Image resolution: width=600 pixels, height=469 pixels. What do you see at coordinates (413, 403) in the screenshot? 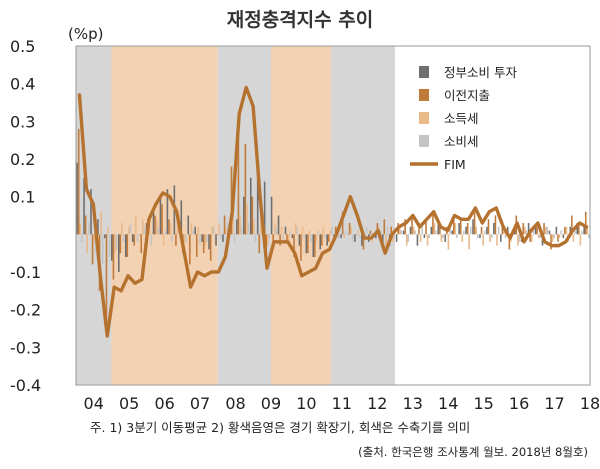
I see `x-tick-label: 13` at bounding box center [413, 403].